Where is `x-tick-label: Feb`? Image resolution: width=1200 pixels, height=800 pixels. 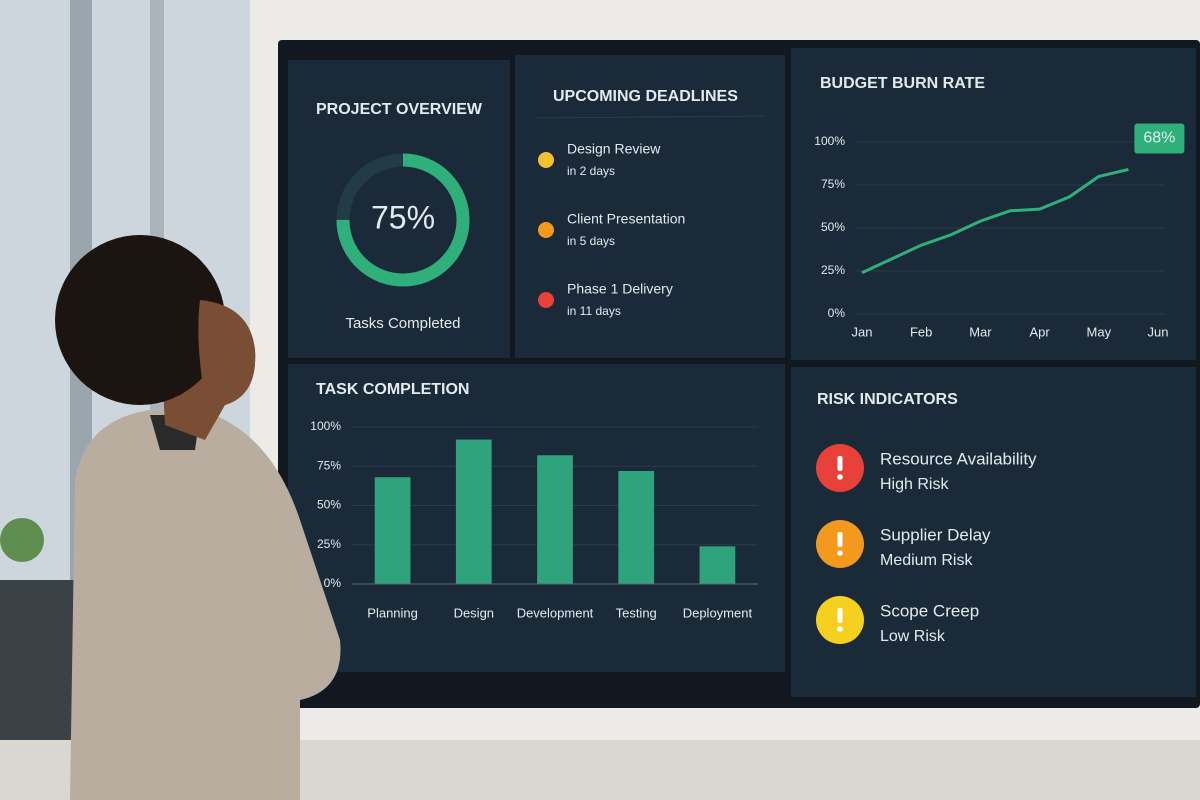
x-tick-label: Feb is located at coordinates (921, 331).